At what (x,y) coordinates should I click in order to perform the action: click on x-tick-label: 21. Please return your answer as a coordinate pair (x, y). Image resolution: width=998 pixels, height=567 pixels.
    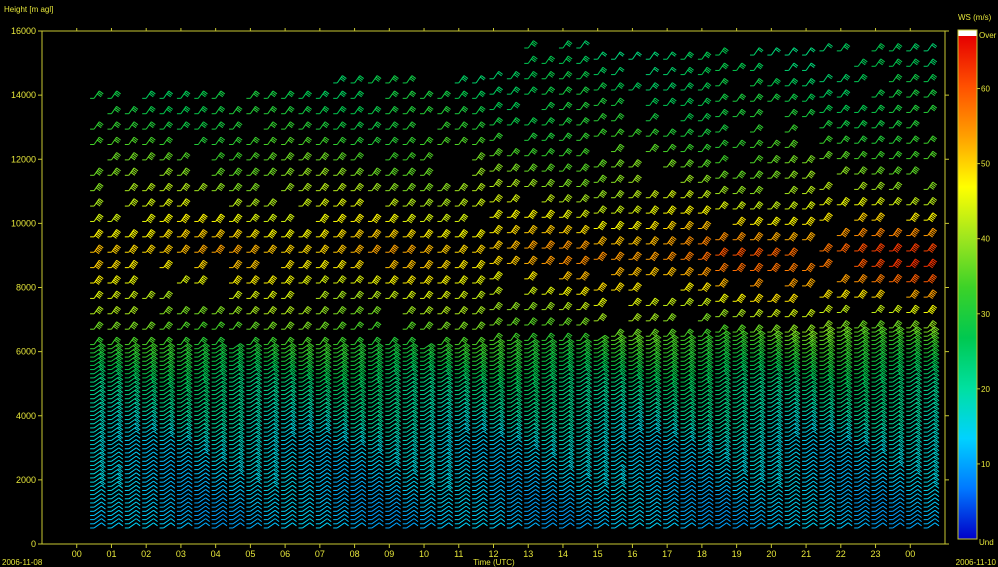
    Looking at the image, I should click on (806, 554).